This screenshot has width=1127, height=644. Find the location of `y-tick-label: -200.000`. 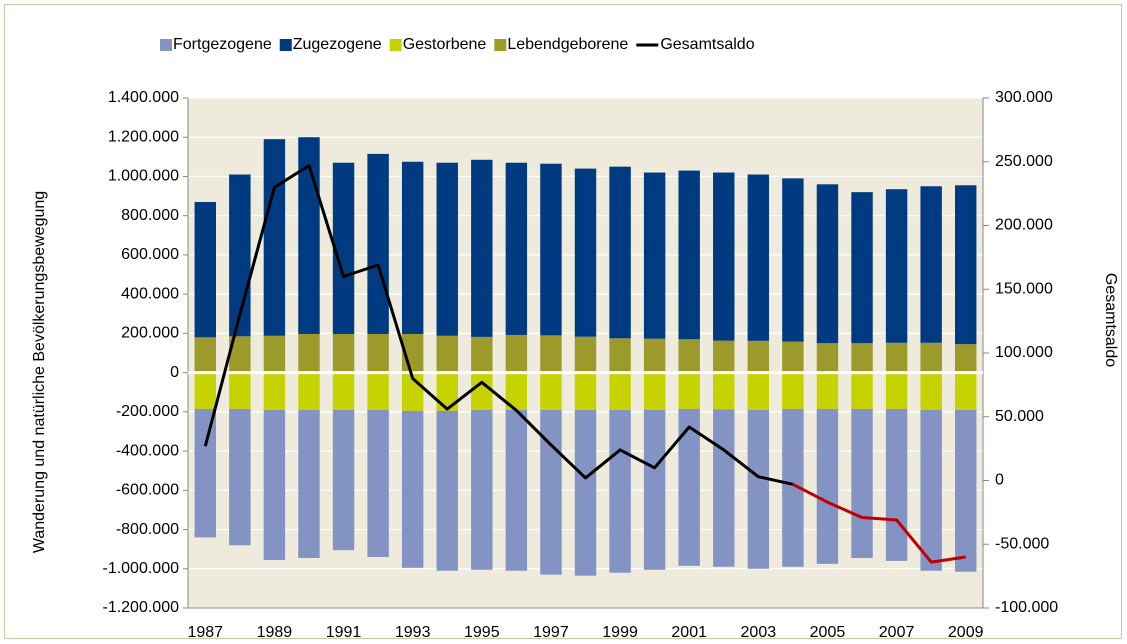

y-tick-label: -200.000 is located at coordinates (147, 411).